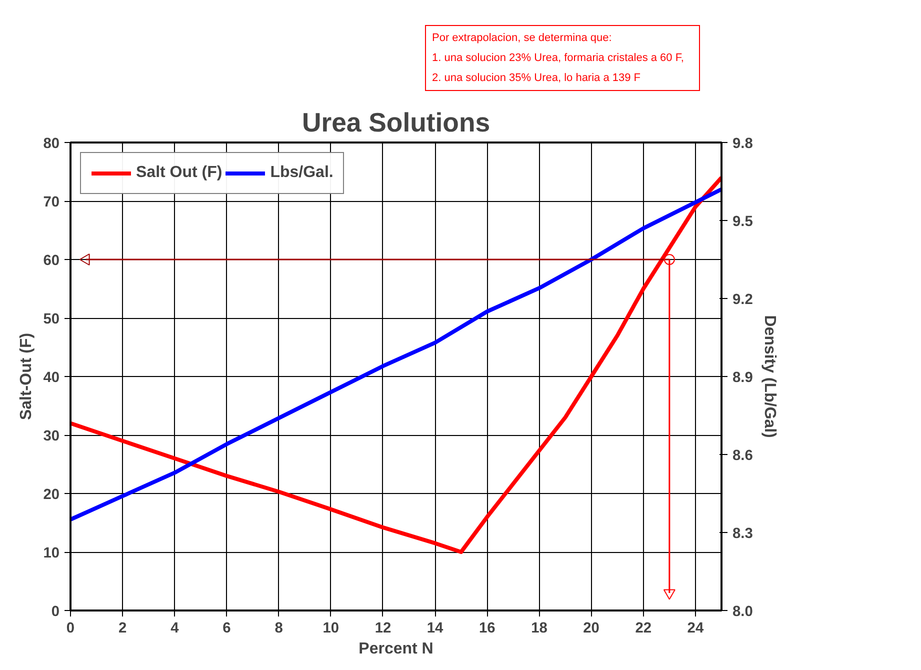  I want to click on x-tick-label: 22, so click(643, 628).